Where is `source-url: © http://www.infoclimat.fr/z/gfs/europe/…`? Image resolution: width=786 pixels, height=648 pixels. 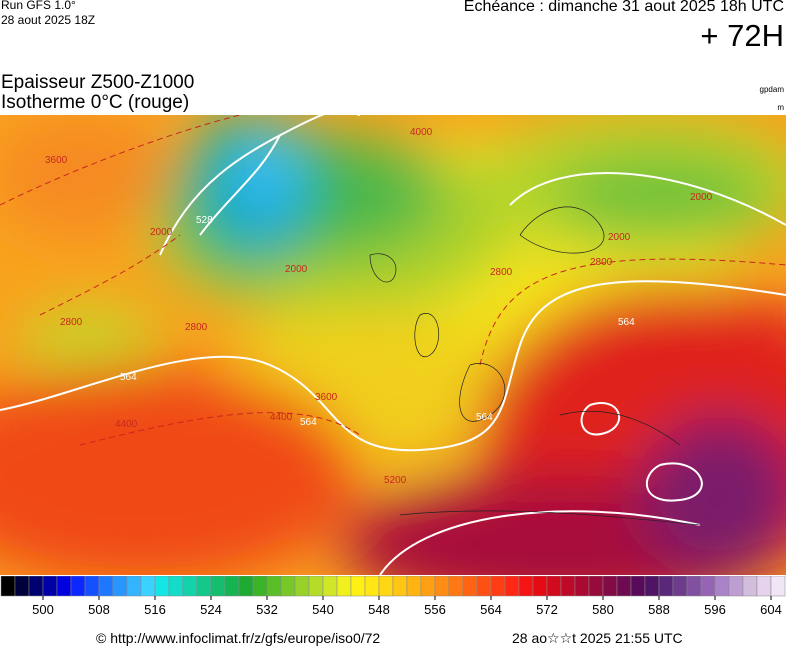
source-url: © http://www.infoclimat.fr/z/gfs/europe/… is located at coordinates (238, 638).